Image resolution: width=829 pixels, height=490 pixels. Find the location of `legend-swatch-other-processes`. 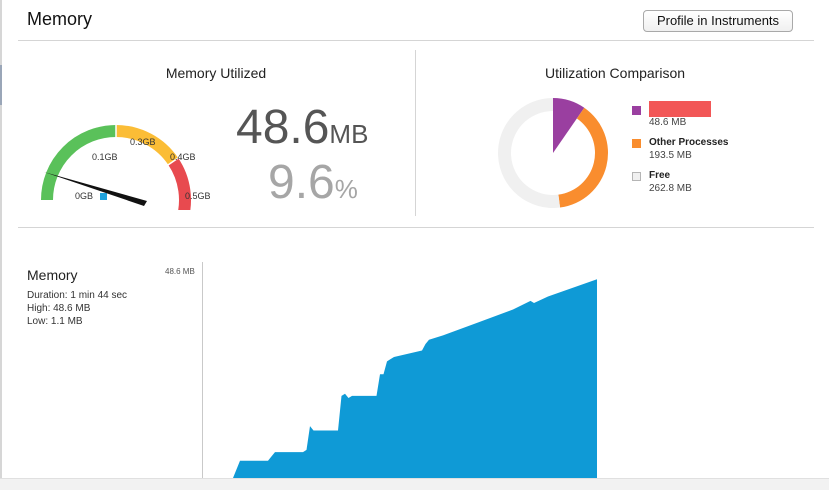

legend-swatch-other-processes is located at coordinates (636, 143).